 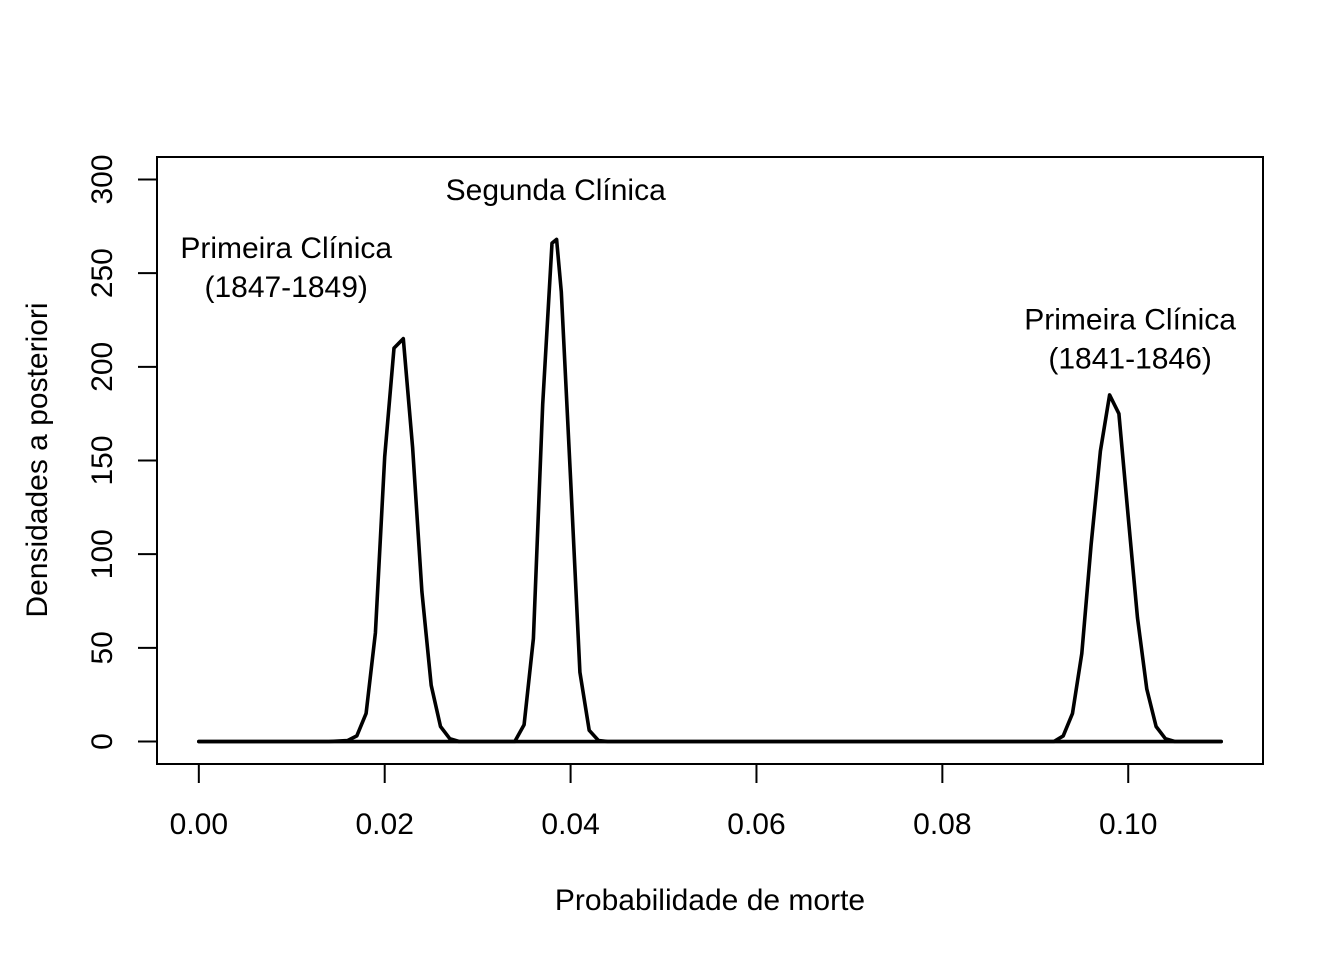 What do you see at coordinates (556, 190) in the screenshot?
I see `annotation-label: Segunda Clínica` at bounding box center [556, 190].